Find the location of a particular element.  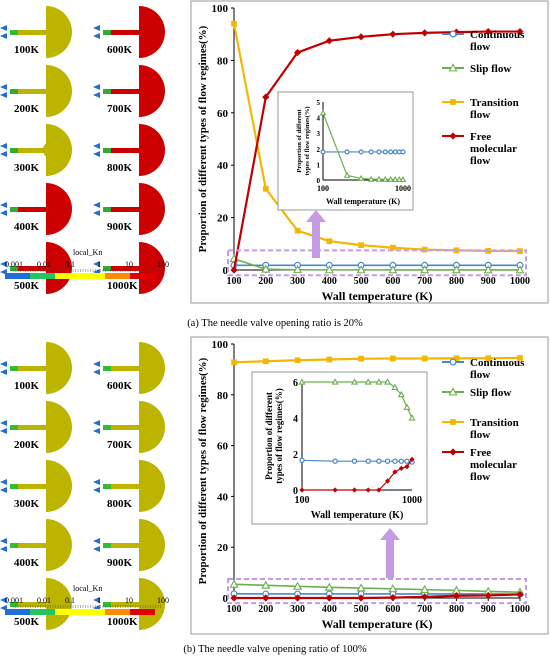

x-tick-label: 200 is located at coordinates (265, 609).